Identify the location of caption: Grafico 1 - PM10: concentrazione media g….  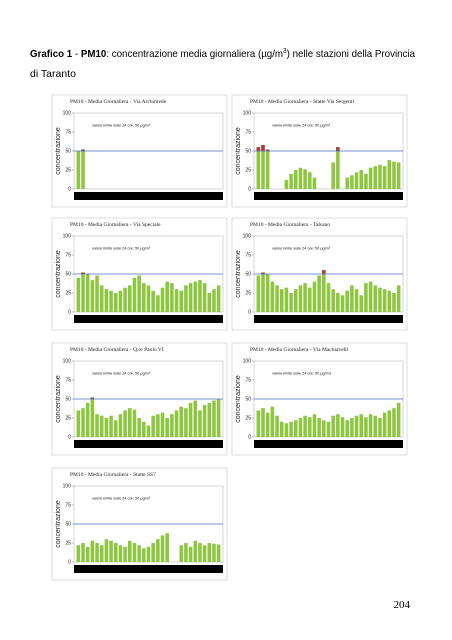
(222, 54).